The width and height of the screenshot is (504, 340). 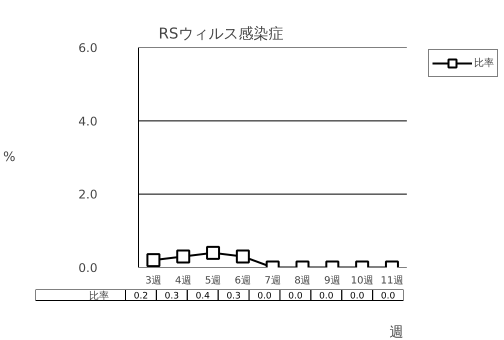 I want to click on y-tick-label: 4.0, so click(x=88, y=121).